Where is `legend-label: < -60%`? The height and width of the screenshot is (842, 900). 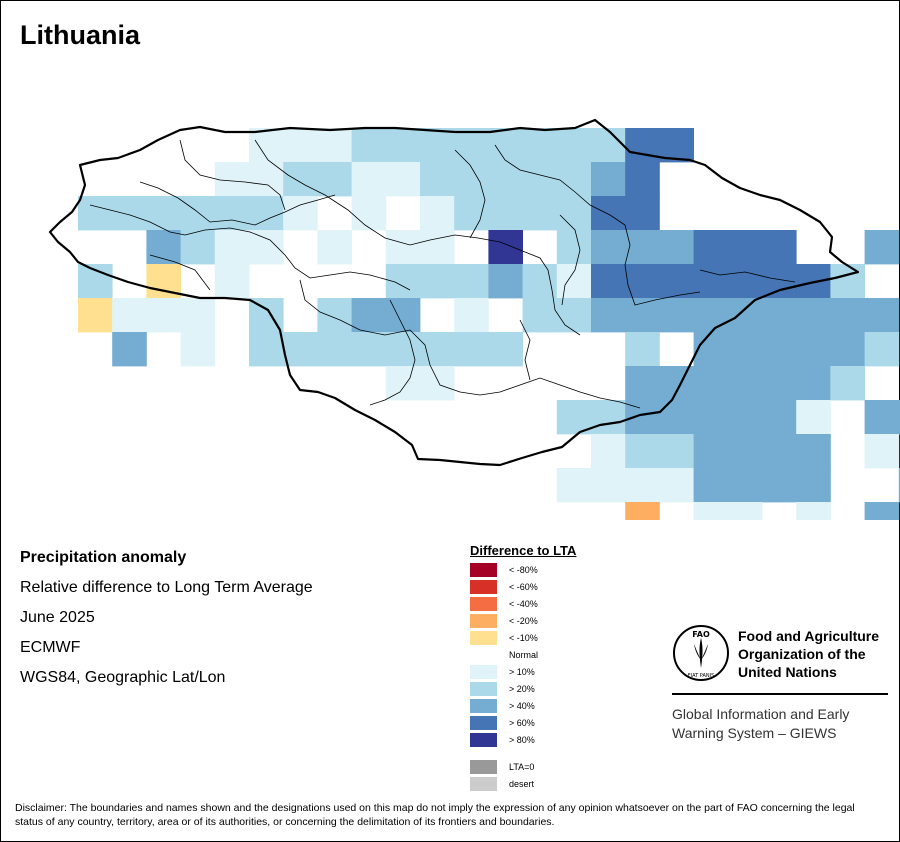
legend-label: < -60% is located at coordinates (523, 587).